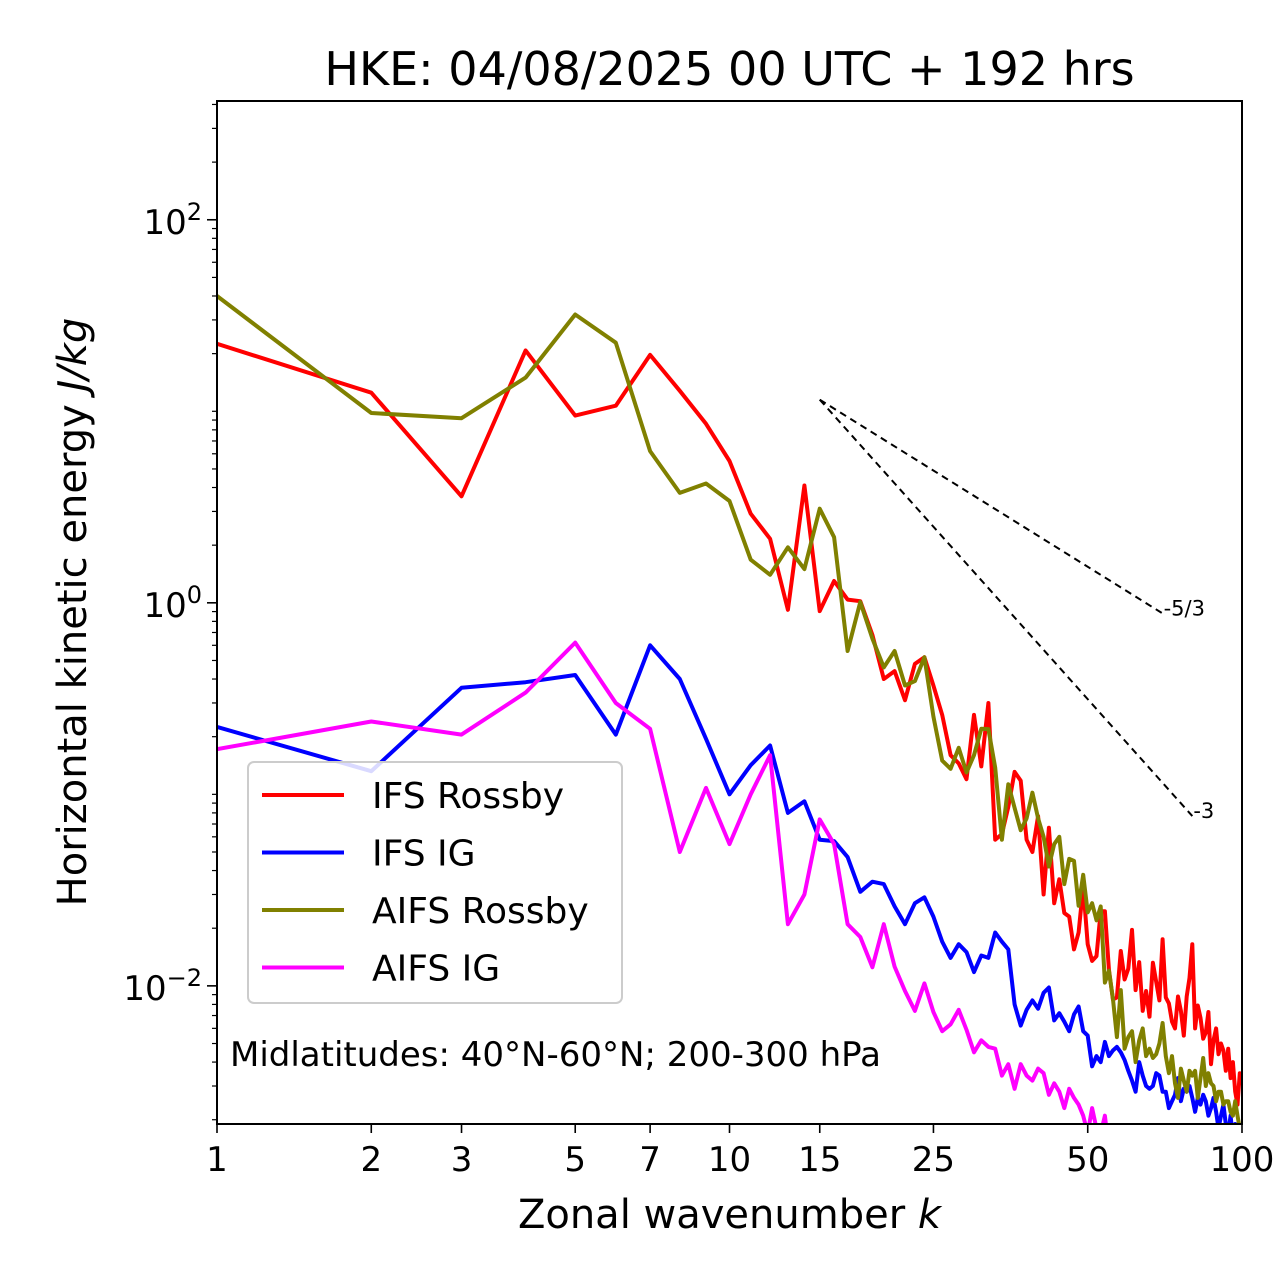 This screenshot has height=1288, width=1280. I want to click on x-tick-label: 15, so click(819, 1160).